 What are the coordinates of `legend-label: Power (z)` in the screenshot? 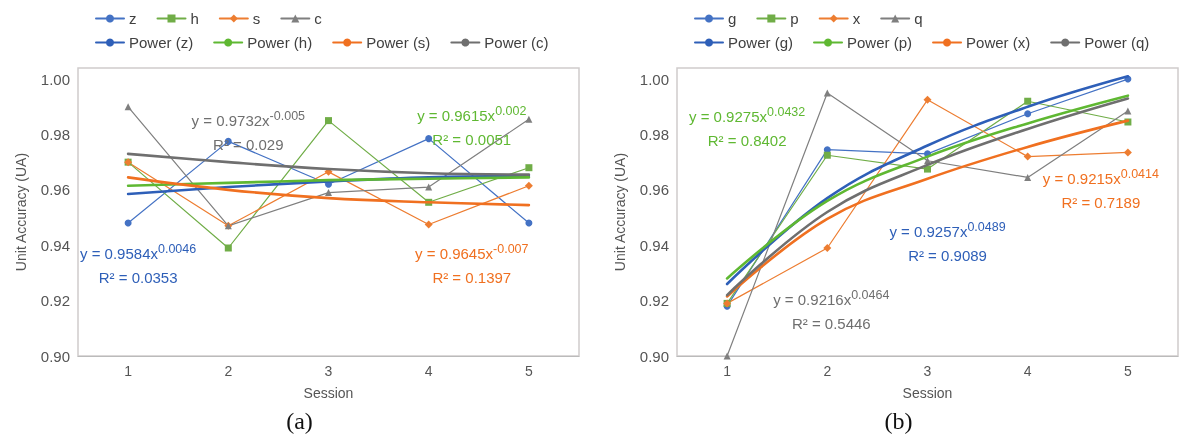 It's located at (161, 42).